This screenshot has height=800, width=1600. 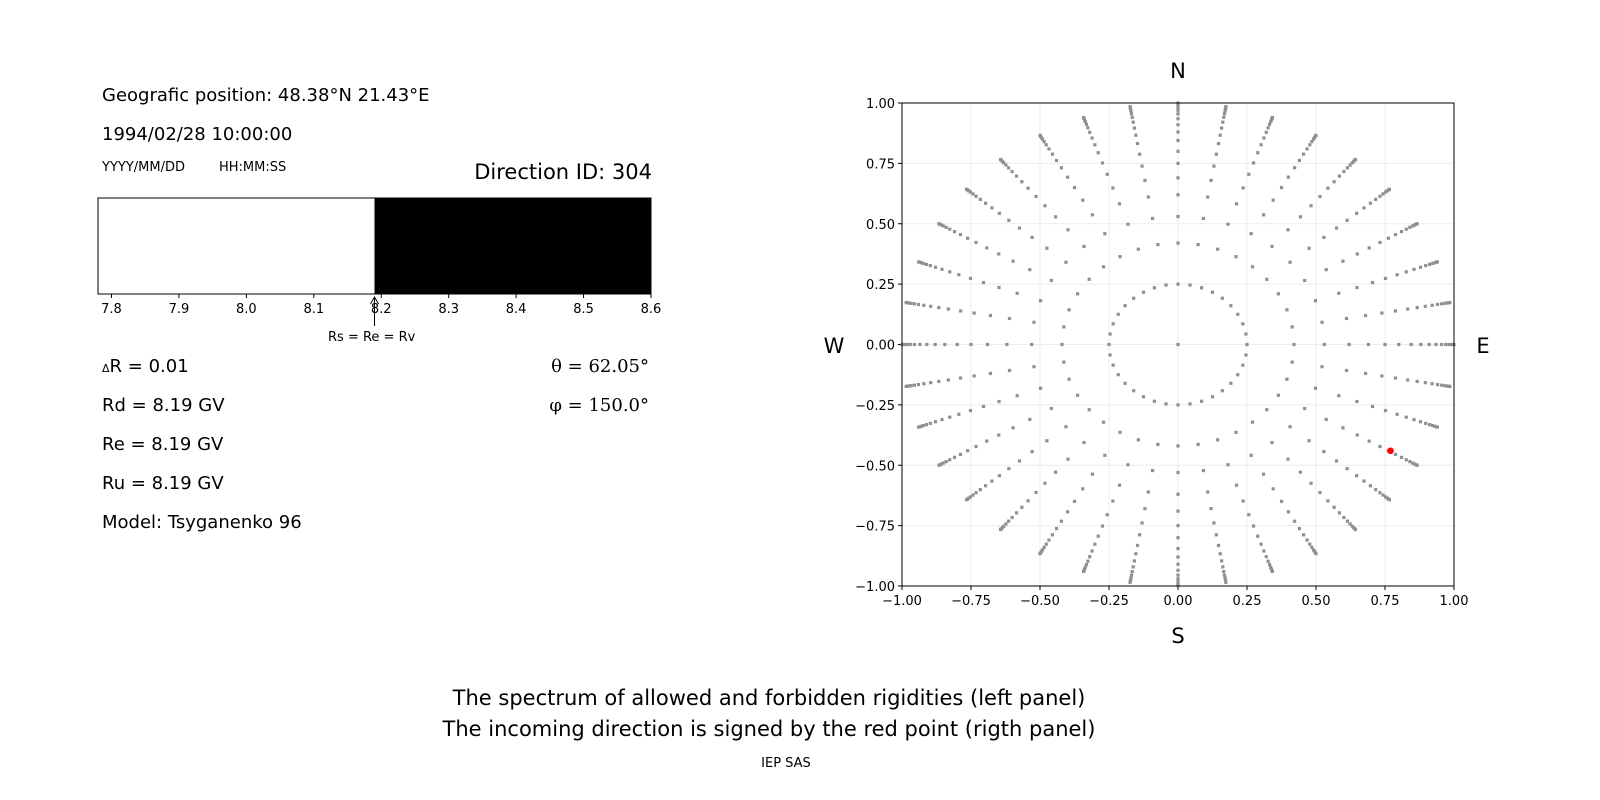 What do you see at coordinates (381, 309) in the screenshot?
I see `x-tick-label: 8.2` at bounding box center [381, 309].